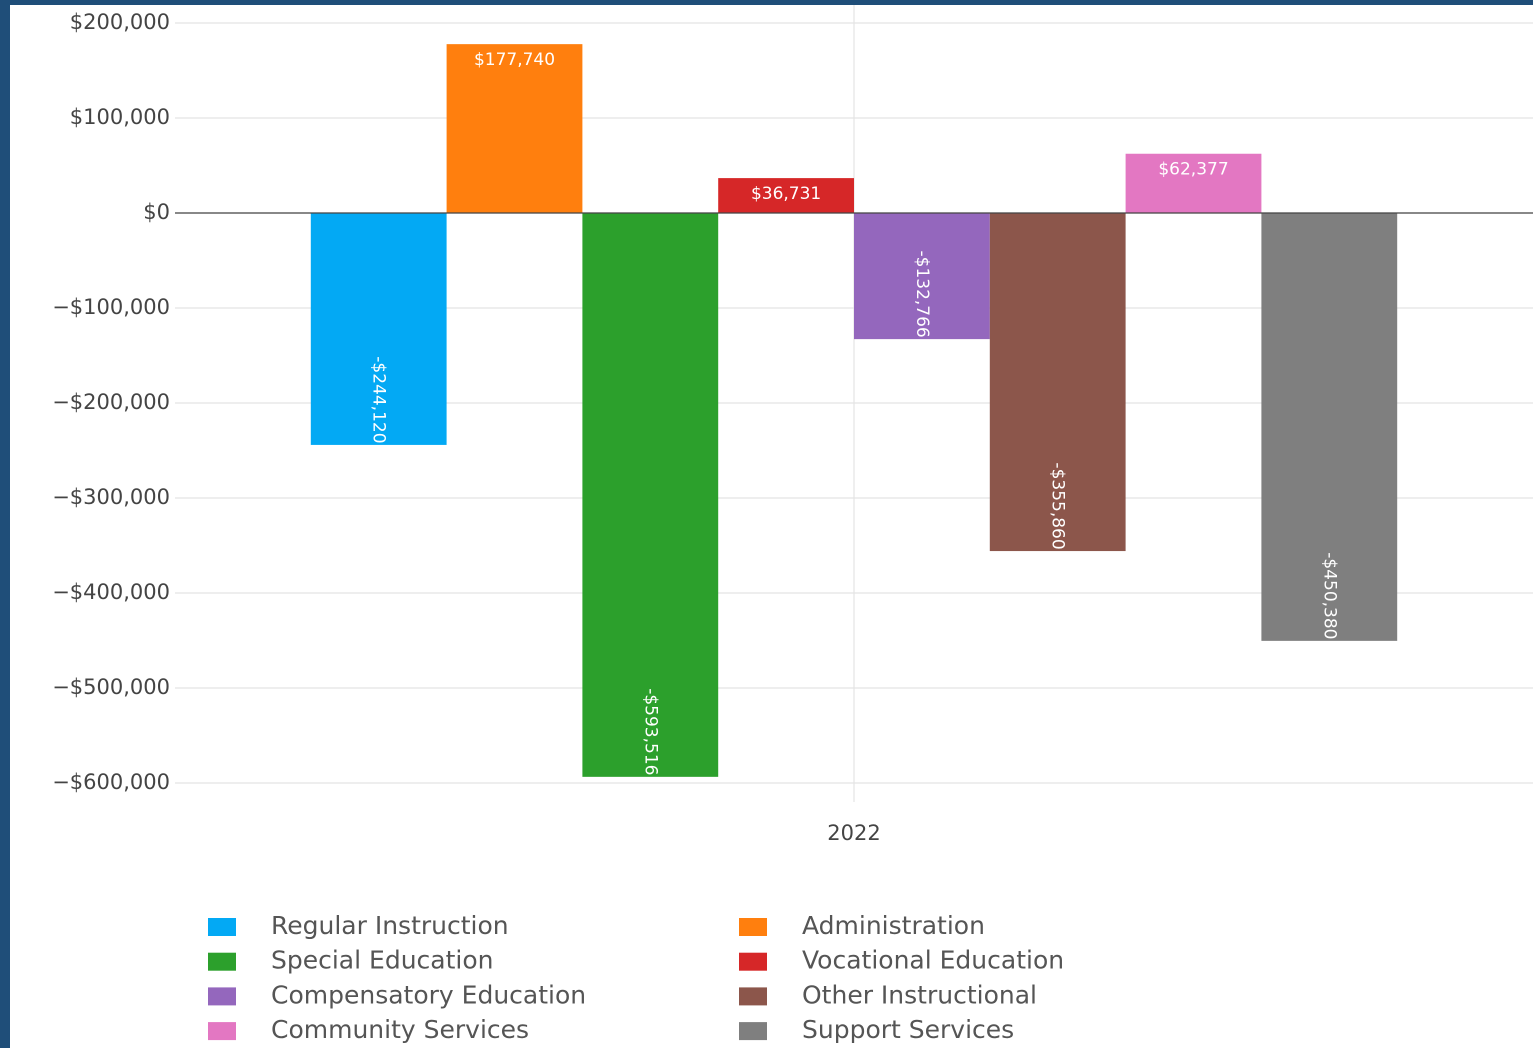 Image resolution: width=1533 pixels, height=1048 pixels. What do you see at coordinates (111, 402) in the screenshot?
I see `y-tick-label: −$200,000` at bounding box center [111, 402].